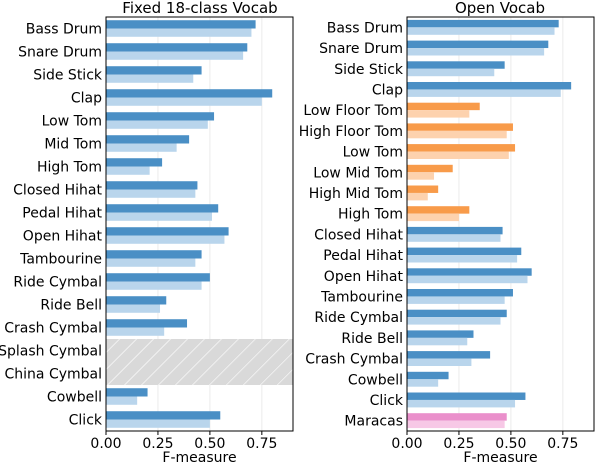 The height and width of the screenshot is (463, 598). I want to click on fixed-bar-closed-hihat-light, so click(151, 193).